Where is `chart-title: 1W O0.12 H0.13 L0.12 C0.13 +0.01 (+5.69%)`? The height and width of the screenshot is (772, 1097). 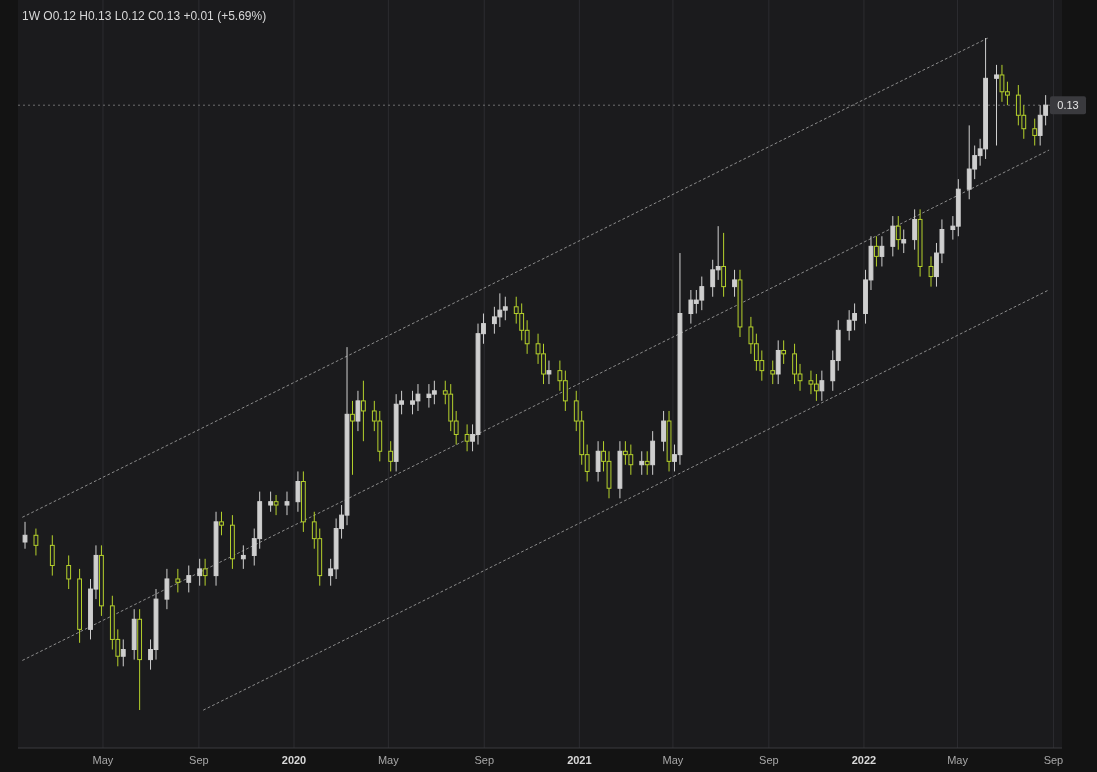 chart-title: 1W O0.12 H0.13 L0.12 C0.13 +0.01 (+5.69%) is located at coordinates (144, 16).